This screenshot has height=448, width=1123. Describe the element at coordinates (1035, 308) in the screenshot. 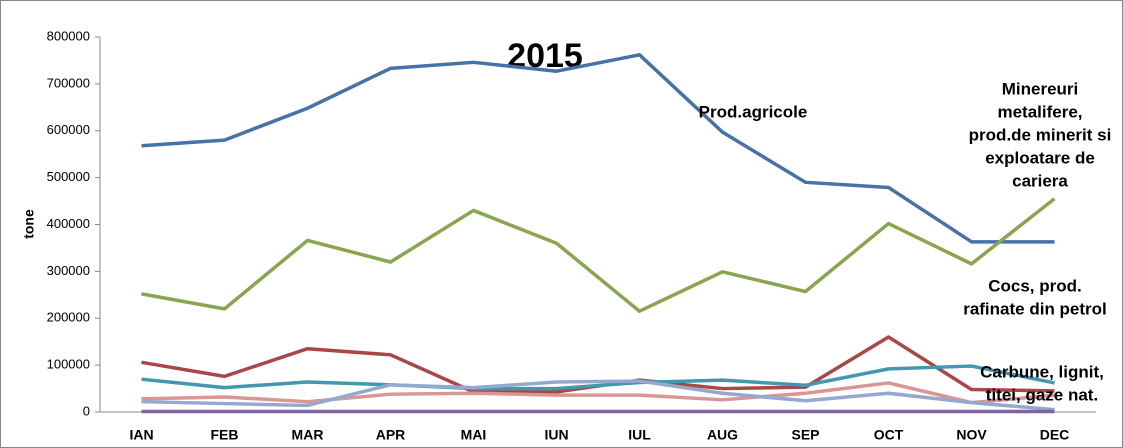

I see `series-annotation: rafinate din petrol` at that location.